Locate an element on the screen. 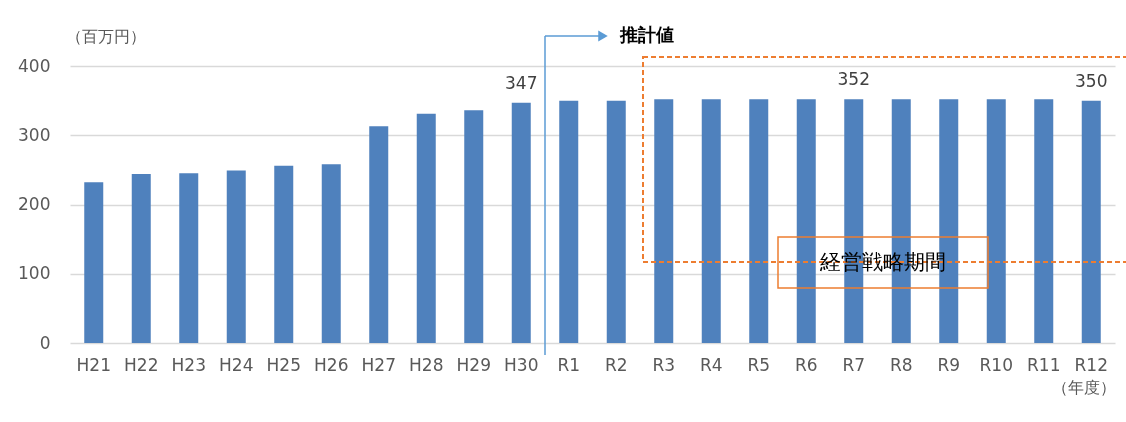 The height and width of the screenshot is (422, 1126). x-tick-label: H25 is located at coordinates (283, 364).